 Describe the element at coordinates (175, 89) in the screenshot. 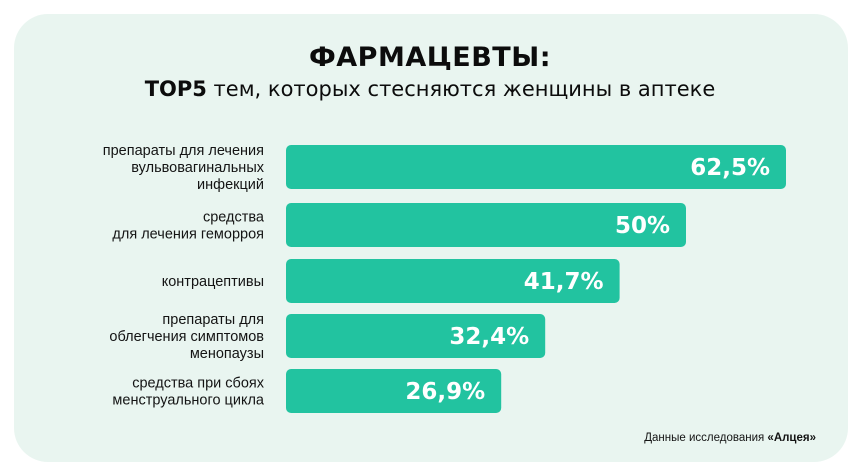

I see `subtitle-top5: TOP5` at that location.